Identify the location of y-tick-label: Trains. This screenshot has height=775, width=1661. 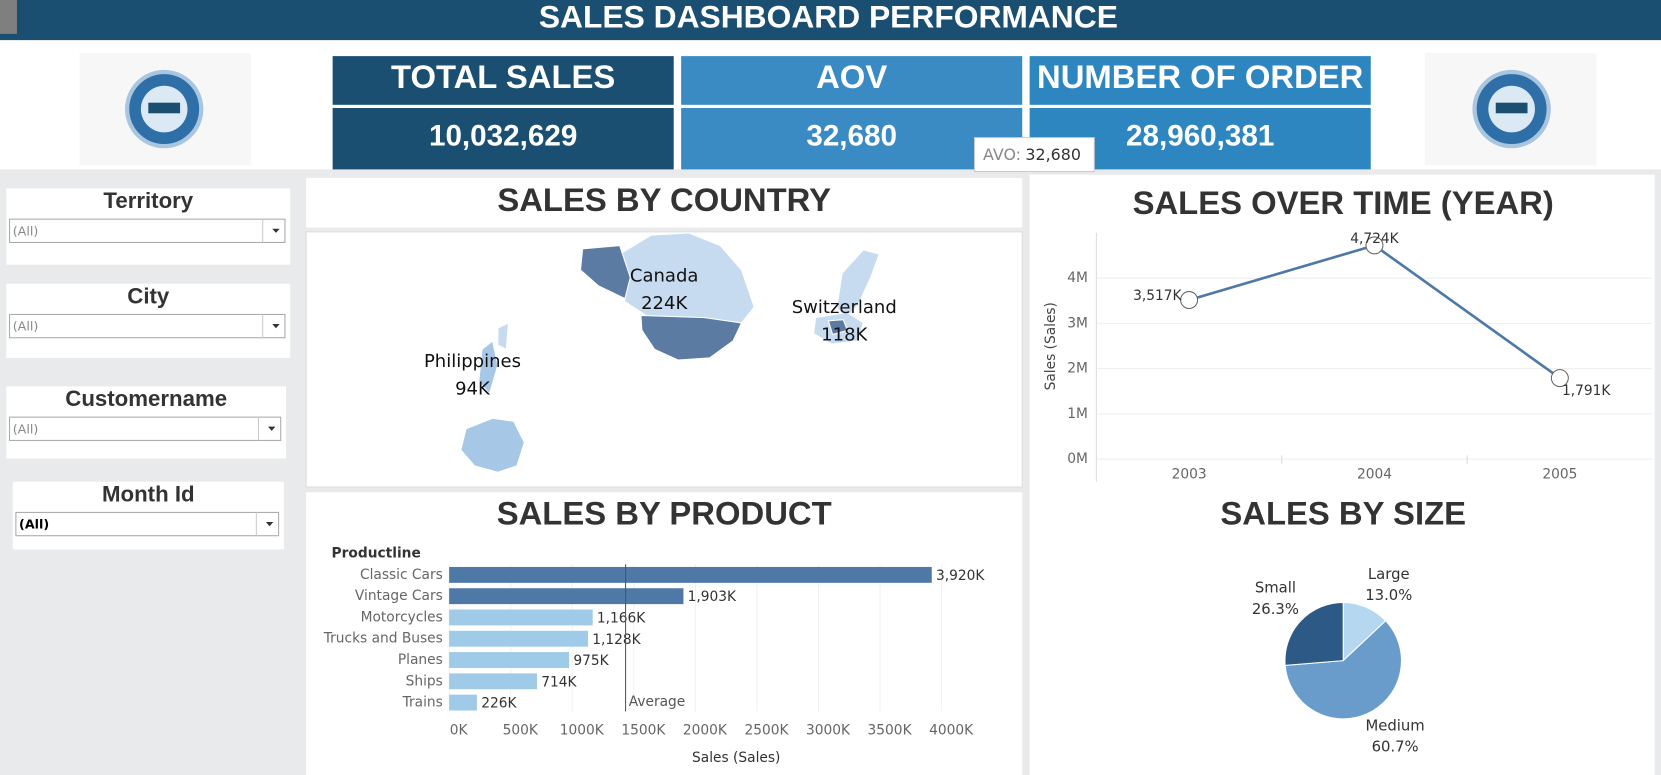
(422, 703).